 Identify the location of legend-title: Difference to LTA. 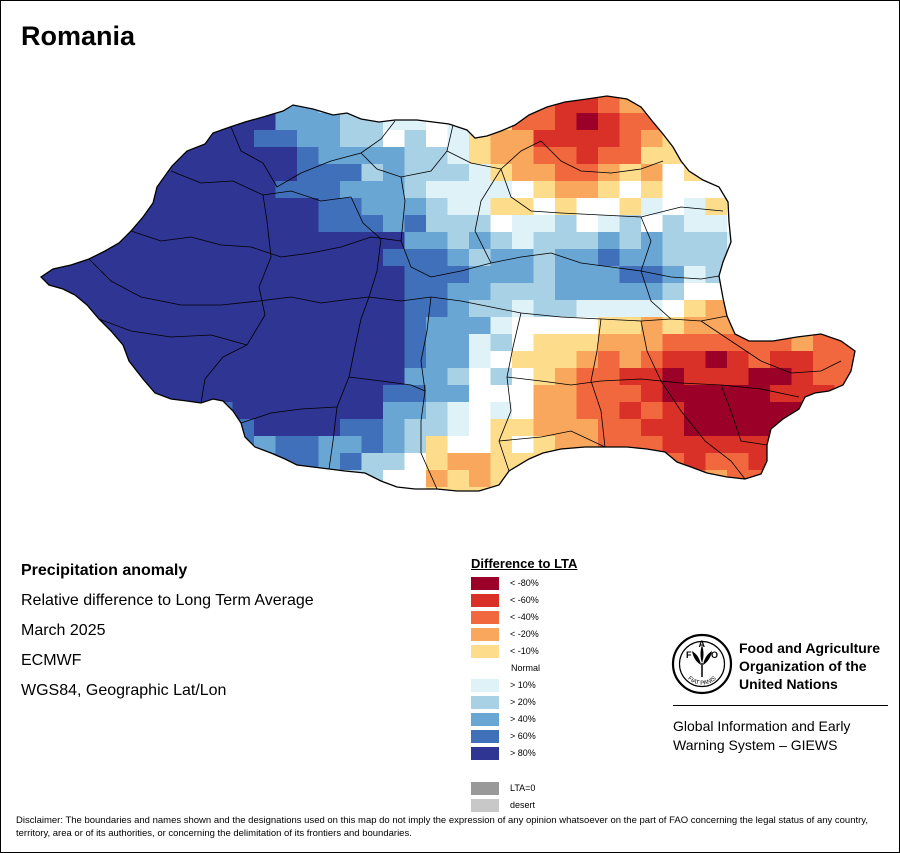
(524, 563).